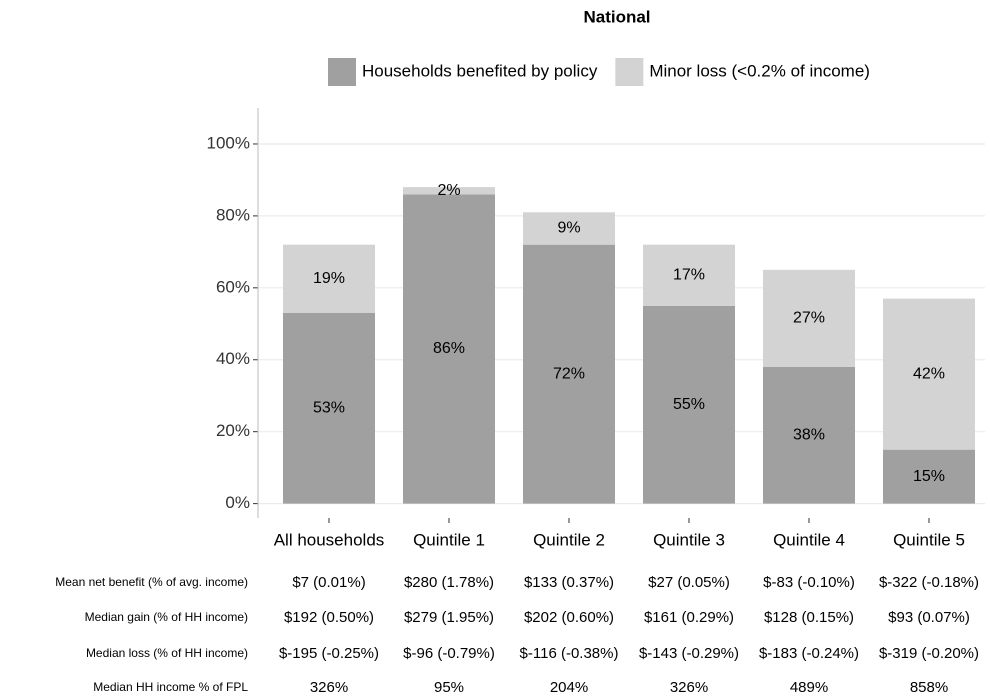 This screenshot has width=990, height=698. I want to click on table-cell: $27 (0.05%), so click(689, 582).